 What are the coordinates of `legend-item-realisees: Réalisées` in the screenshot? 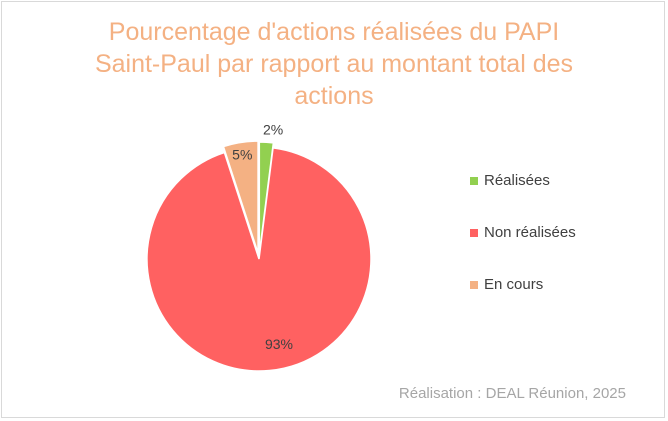 It's located at (510, 180).